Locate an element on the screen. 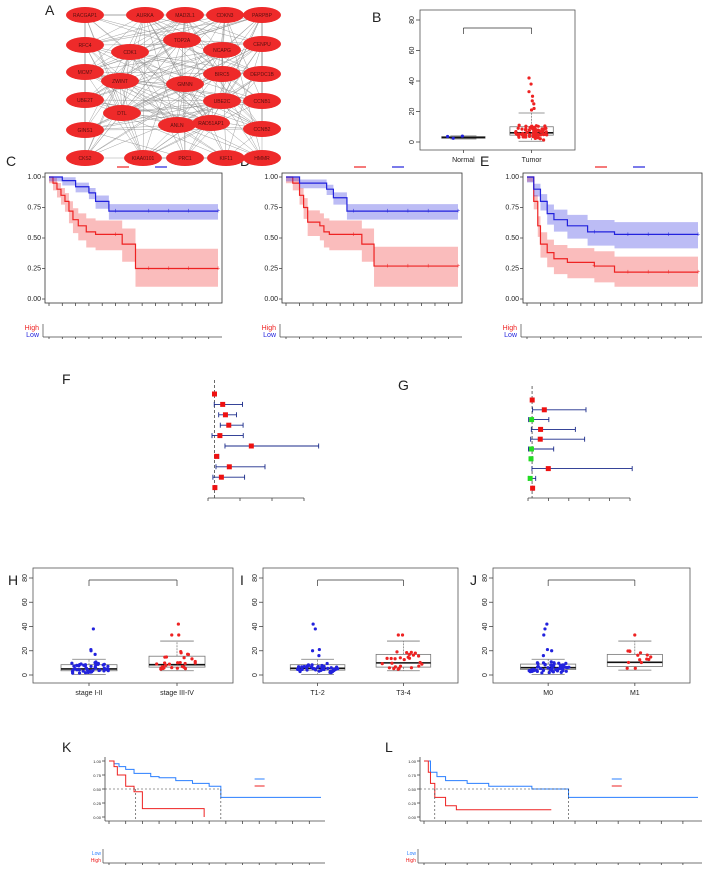  x-tick-label: Normal is located at coordinates (463, 160).